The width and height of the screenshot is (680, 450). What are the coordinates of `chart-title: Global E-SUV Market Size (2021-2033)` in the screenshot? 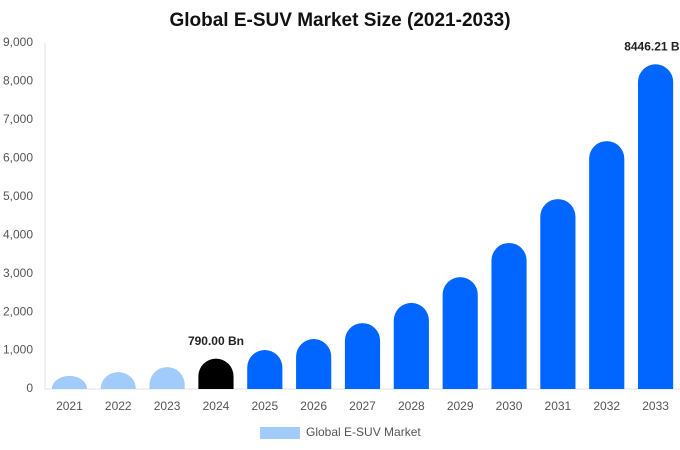 It's located at (339, 20).